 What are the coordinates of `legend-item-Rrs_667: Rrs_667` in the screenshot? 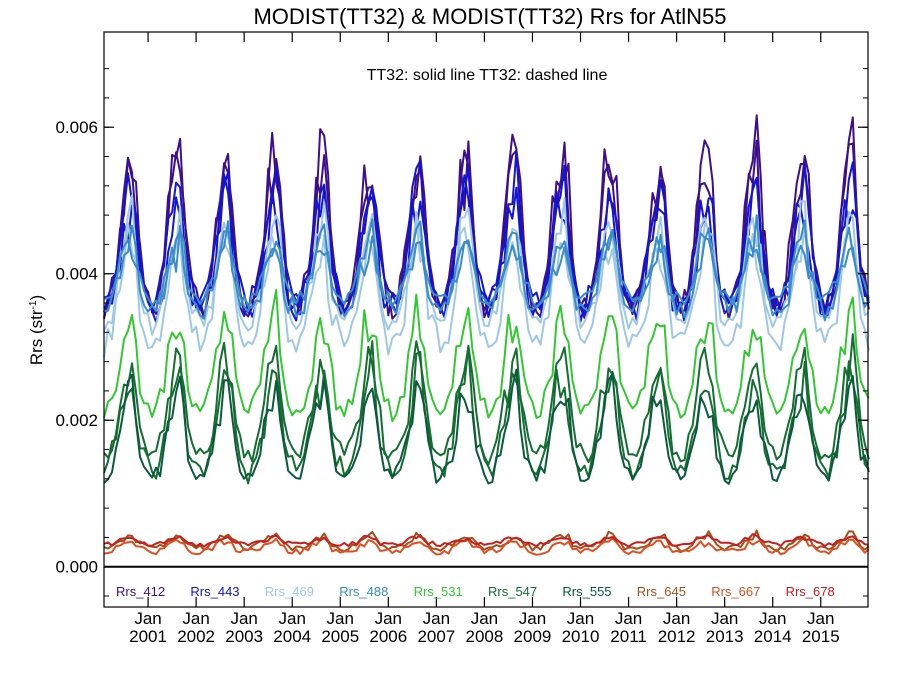 It's located at (735, 591).